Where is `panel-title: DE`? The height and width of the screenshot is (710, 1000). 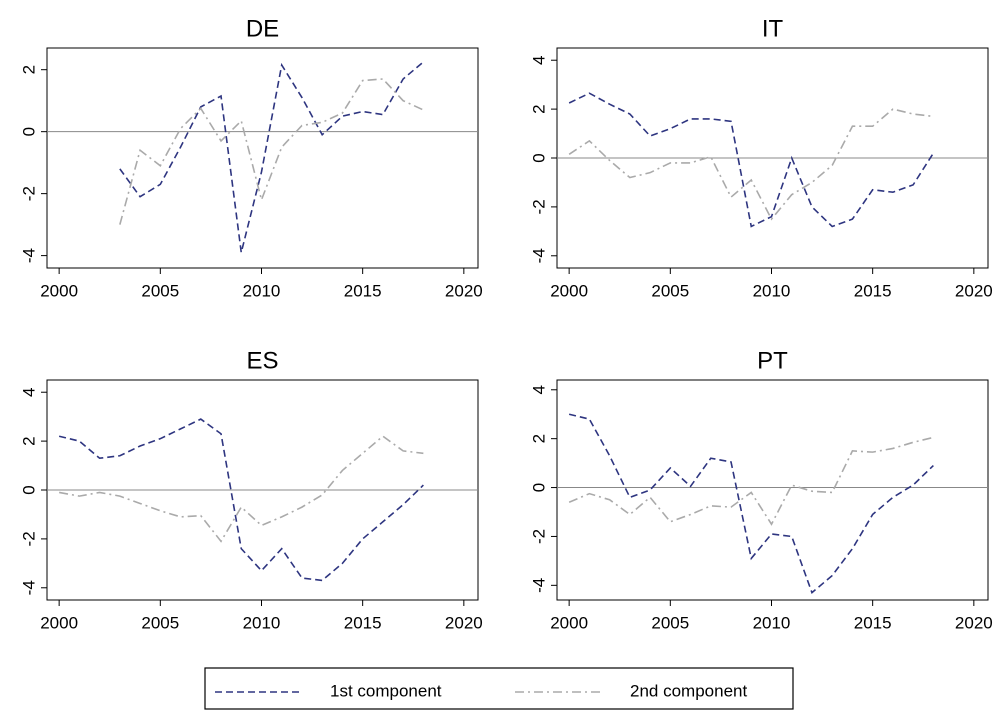 panel-title: DE is located at coordinates (262, 28).